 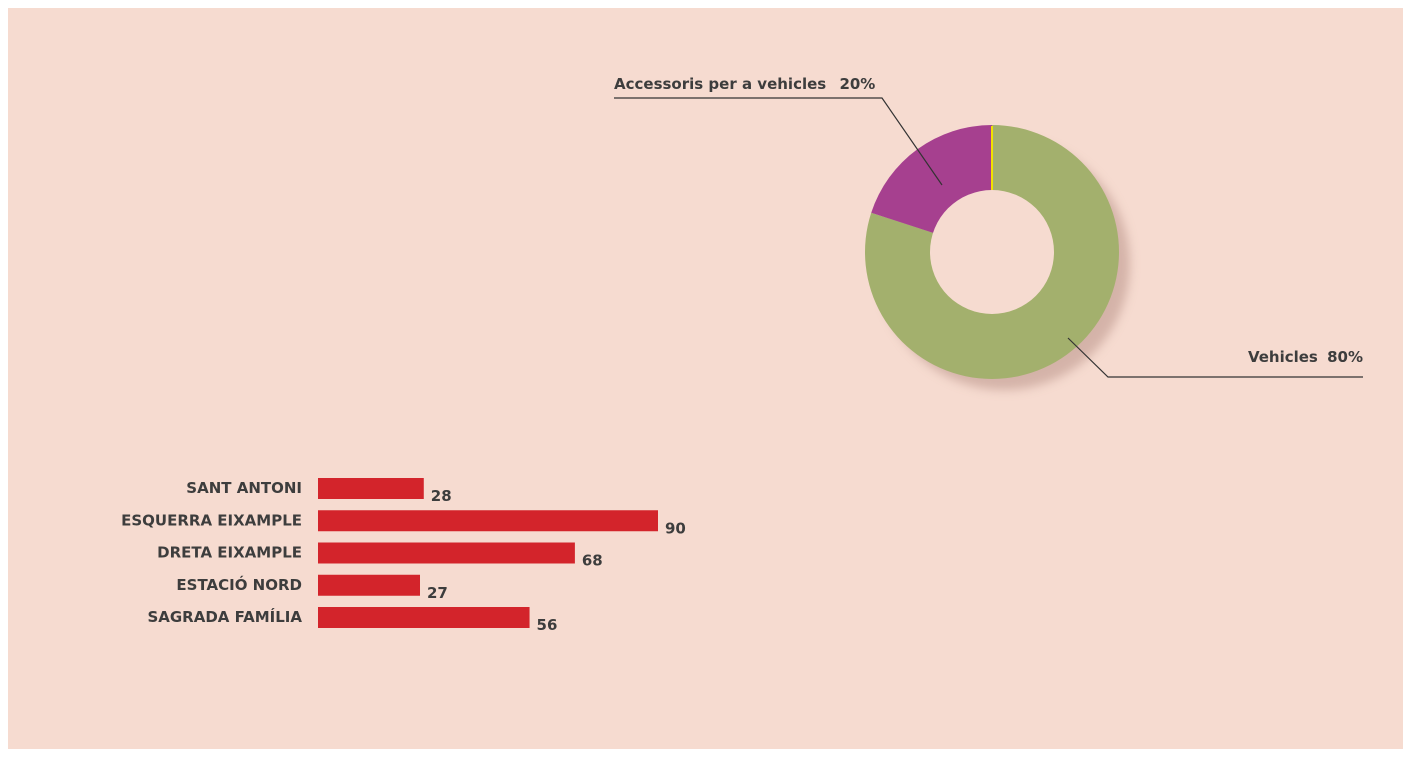 I want to click on bar-category-label: ESTACIÓ NORD, so click(x=239, y=584).